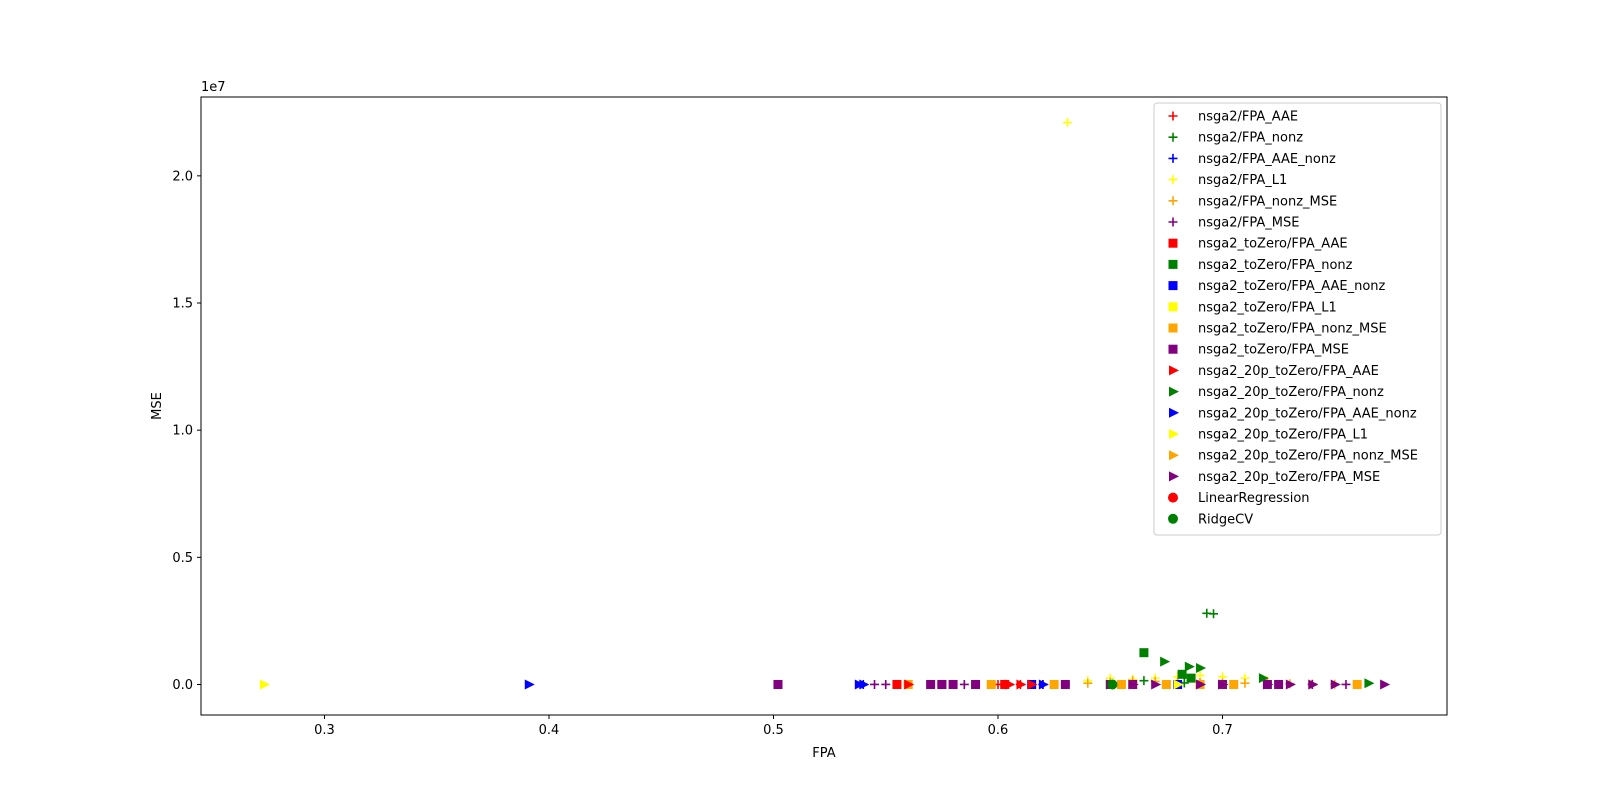  Describe the element at coordinates (1273, 244) in the screenshot. I see `legend-label: nsga2_toZero/FPA_AAE` at that location.